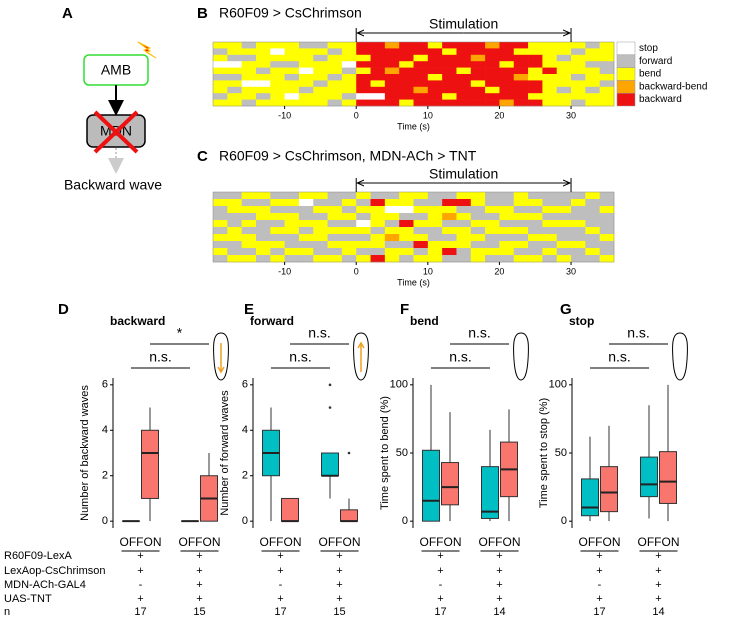  I want to click on legend-label: backward-bend, so click(673, 86).